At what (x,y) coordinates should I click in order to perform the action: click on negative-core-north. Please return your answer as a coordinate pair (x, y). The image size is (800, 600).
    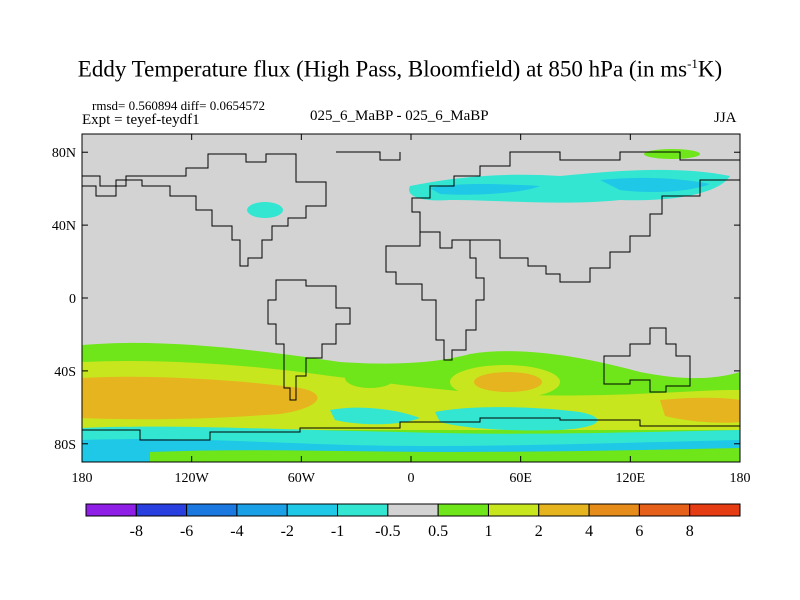
    Looking at the image, I should click on (485, 189).